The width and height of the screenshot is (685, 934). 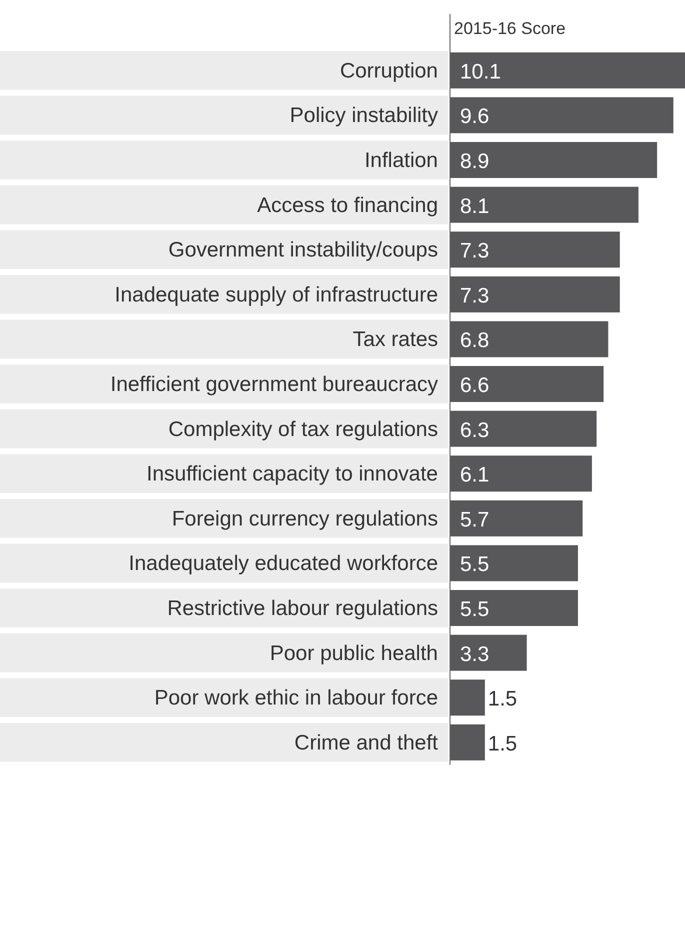 What do you see at coordinates (292, 474) in the screenshot?
I see `y-tick-label: Insufficient capacity to innovate` at bounding box center [292, 474].